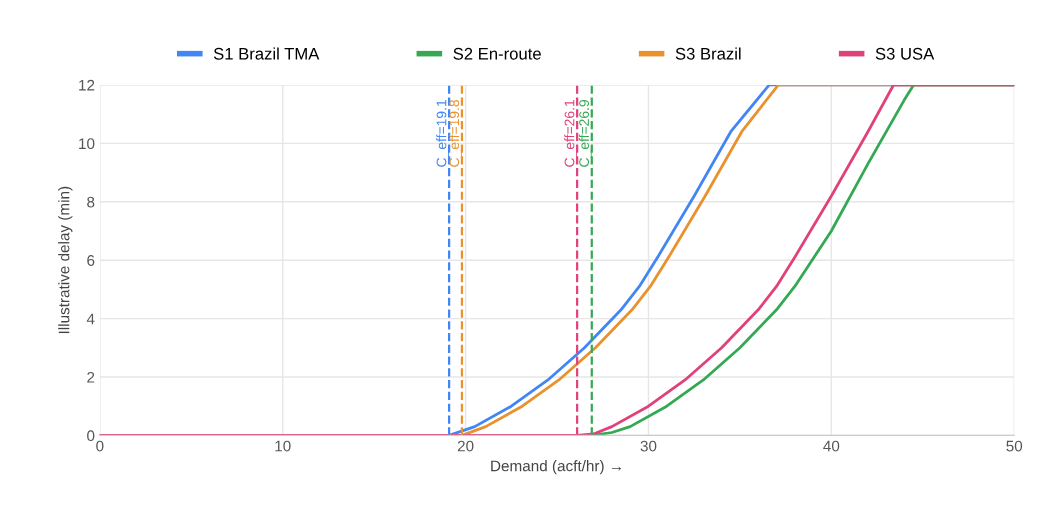 Image resolution: width=1051 pixels, height=531 pixels. What do you see at coordinates (87, 144) in the screenshot?
I see `y-tick-label: 10` at bounding box center [87, 144].